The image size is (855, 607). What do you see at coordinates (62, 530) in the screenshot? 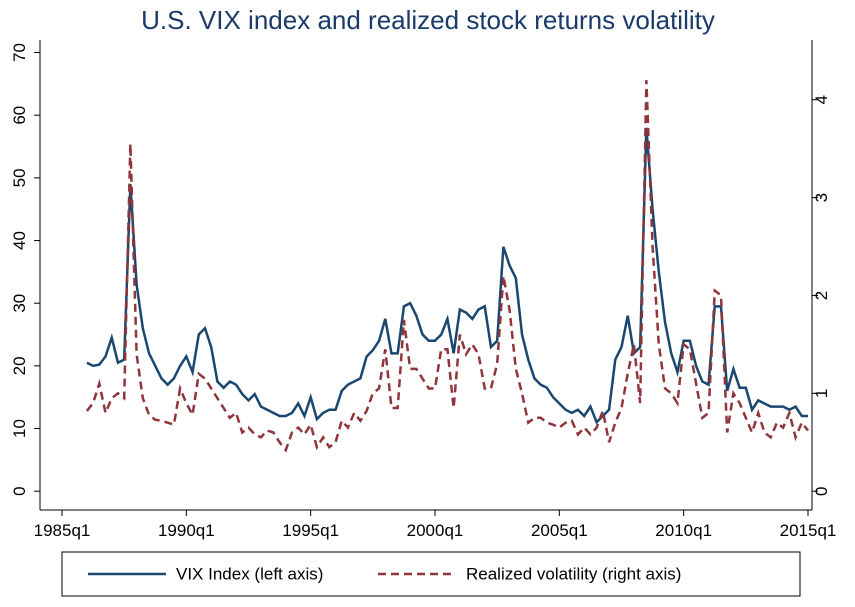
I see `x-tick-label: 1985q1` at bounding box center [62, 530].